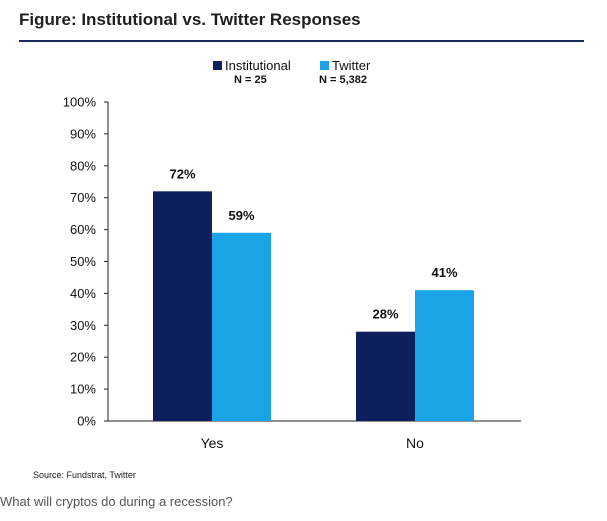  I want to click on data-label-institutional-yes: 72%, so click(182, 173).